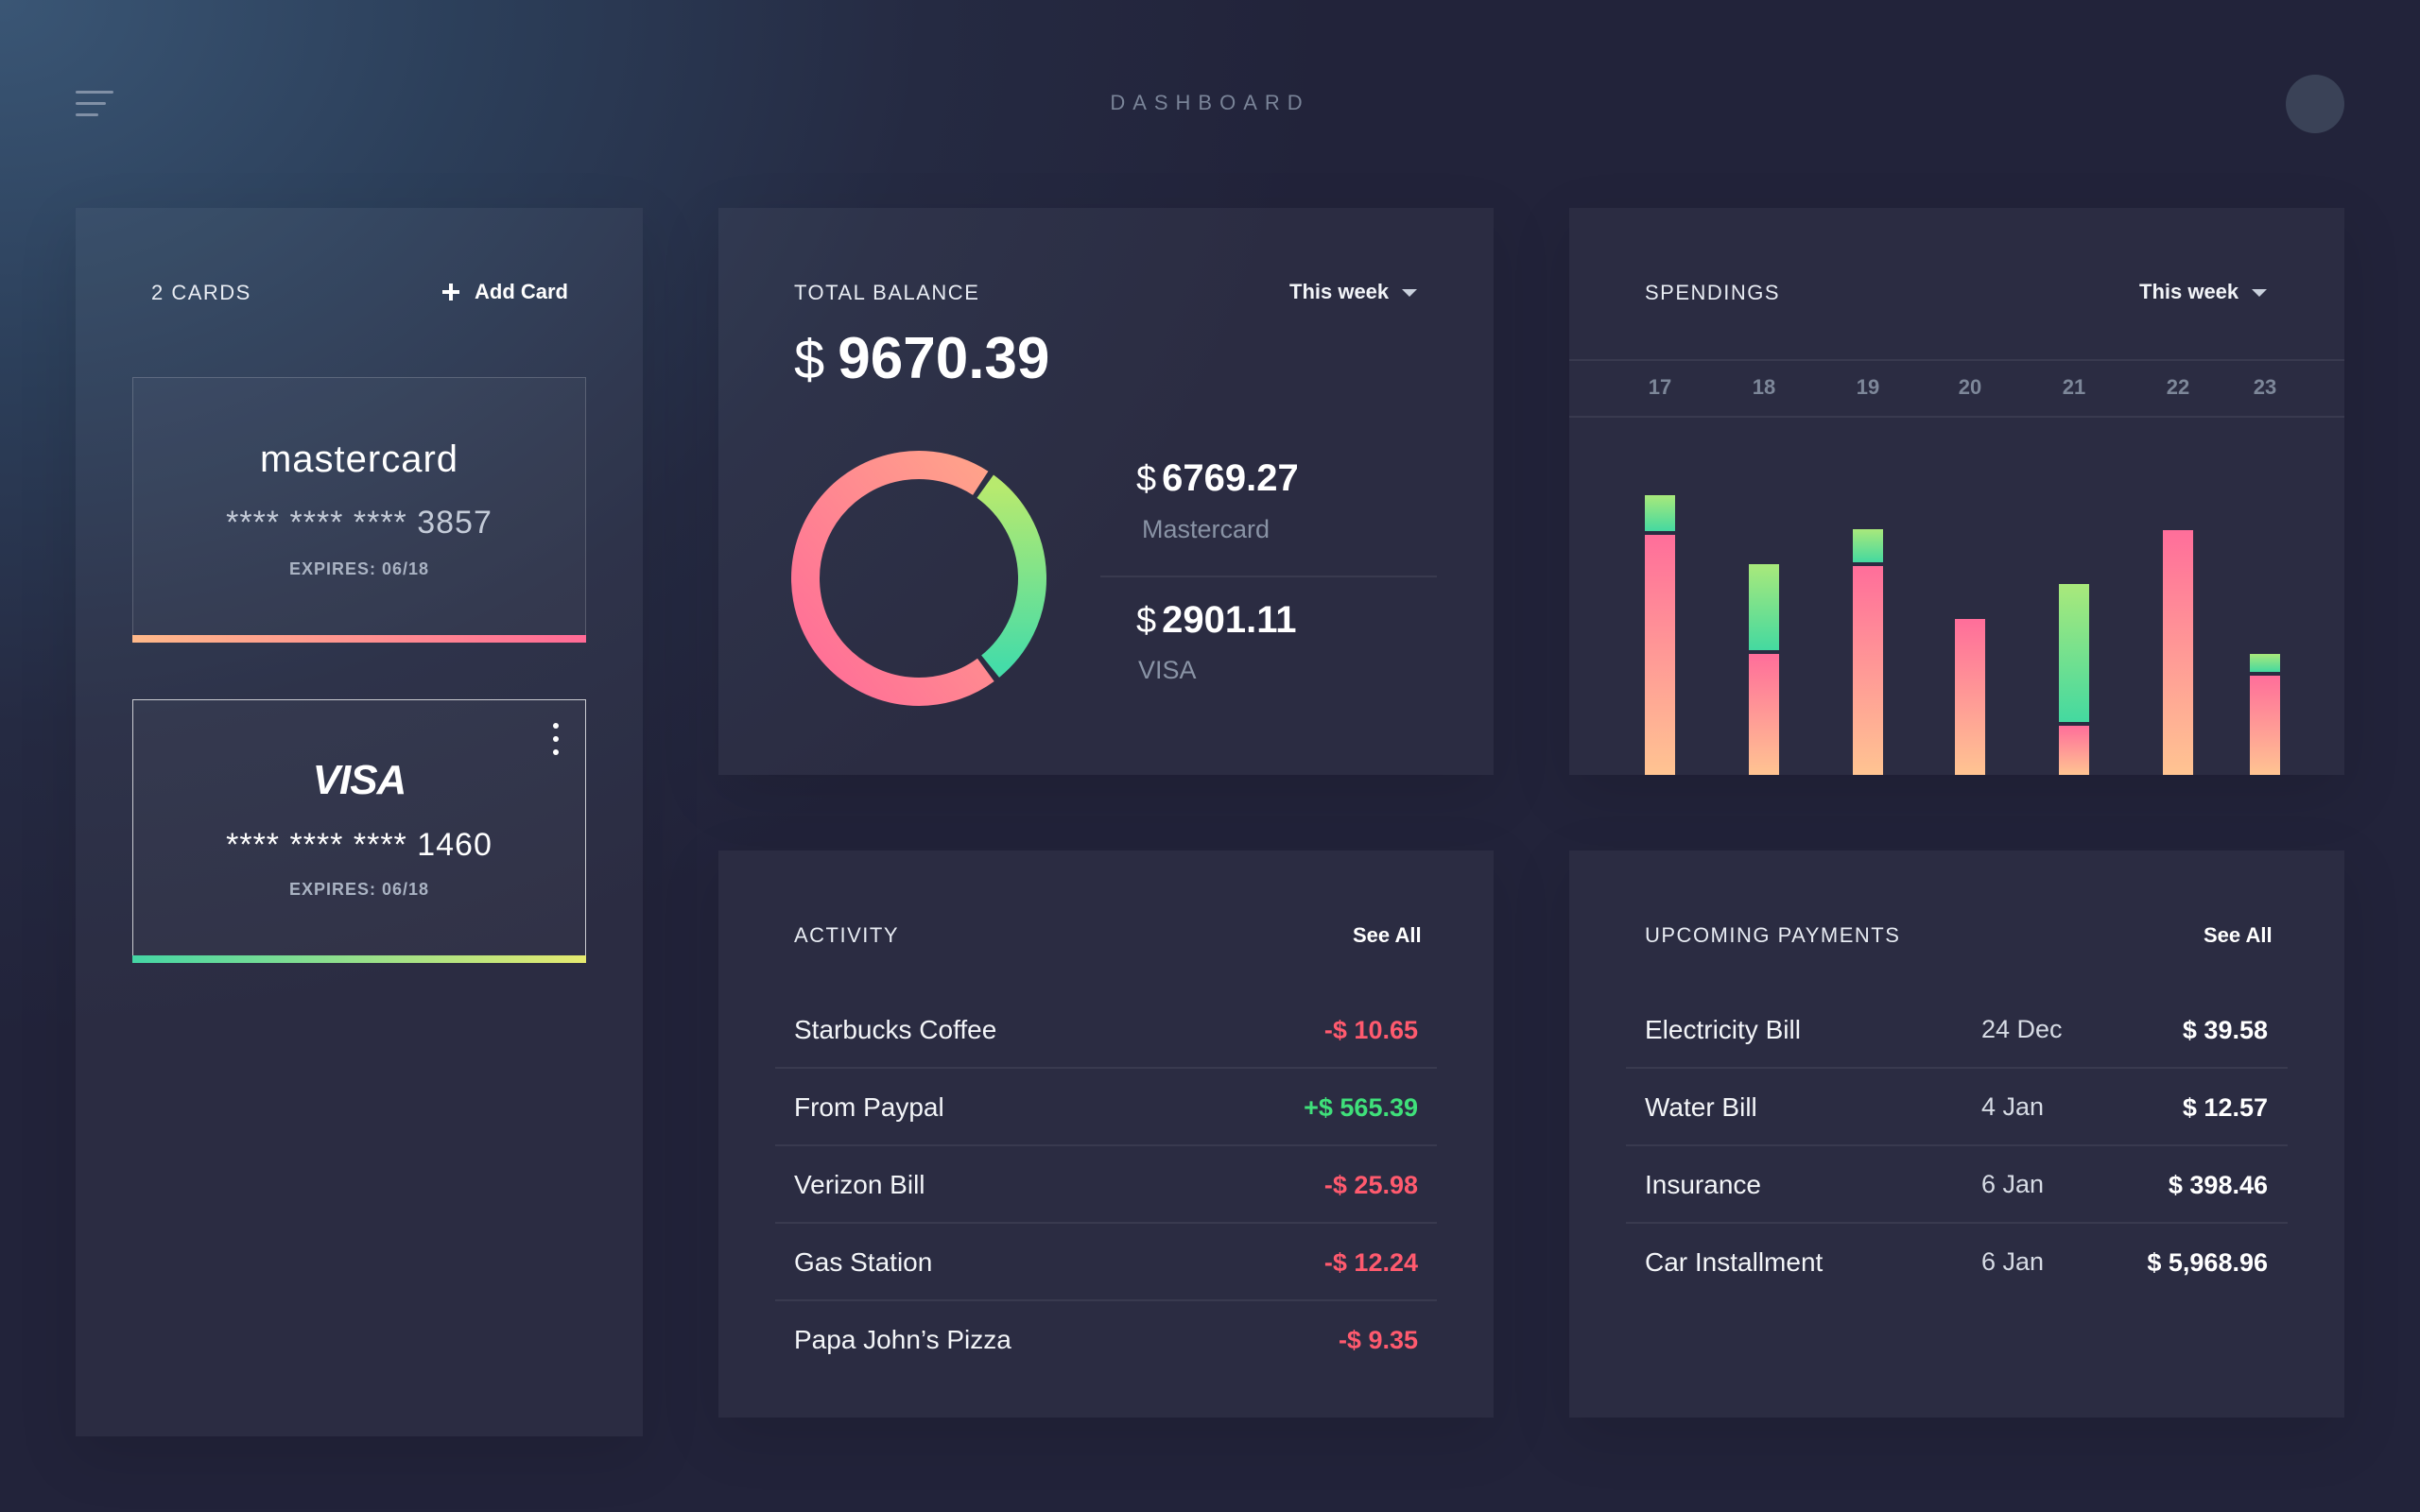  I want to click on plus-icon, so click(450, 292).